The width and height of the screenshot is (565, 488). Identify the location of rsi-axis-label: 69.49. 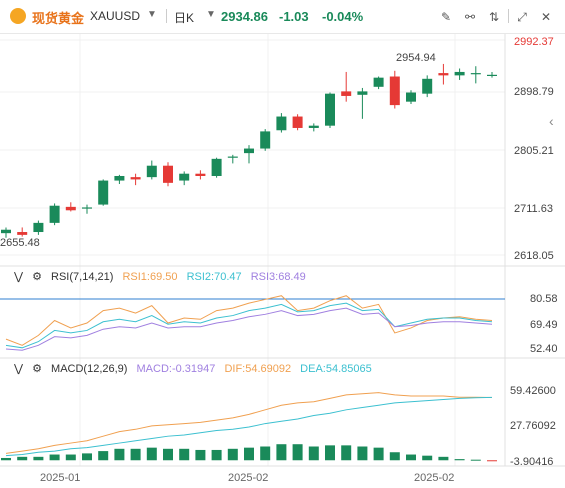
(544, 325).